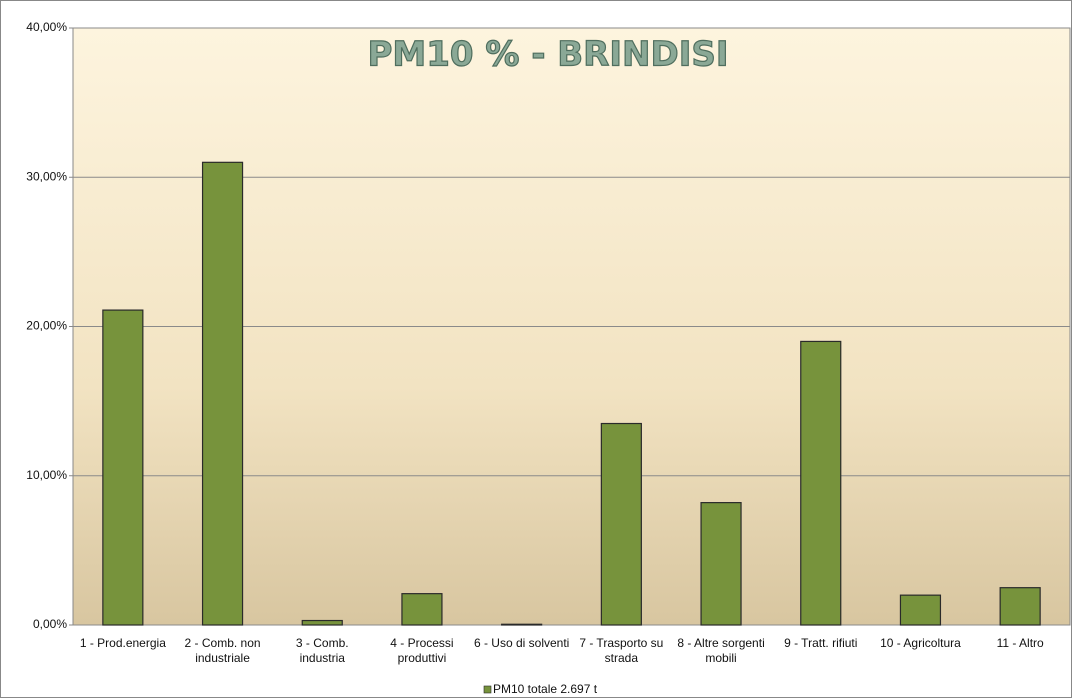 Image resolution: width=1072 pixels, height=698 pixels. What do you see at coordinates (322, 650) in the screenshot?
I see `x-tick-label: 3 - Comb. industria` at bounding box center [322, 650].